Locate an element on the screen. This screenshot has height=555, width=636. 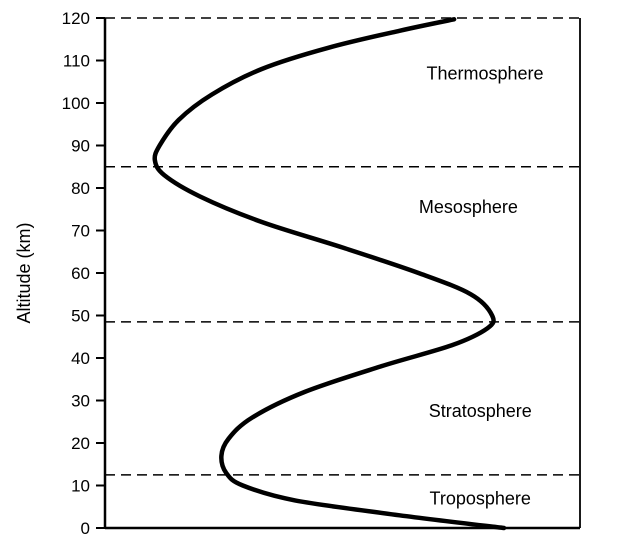
y-axis-title: Altitude (km) is located at coordinates (24, 272).